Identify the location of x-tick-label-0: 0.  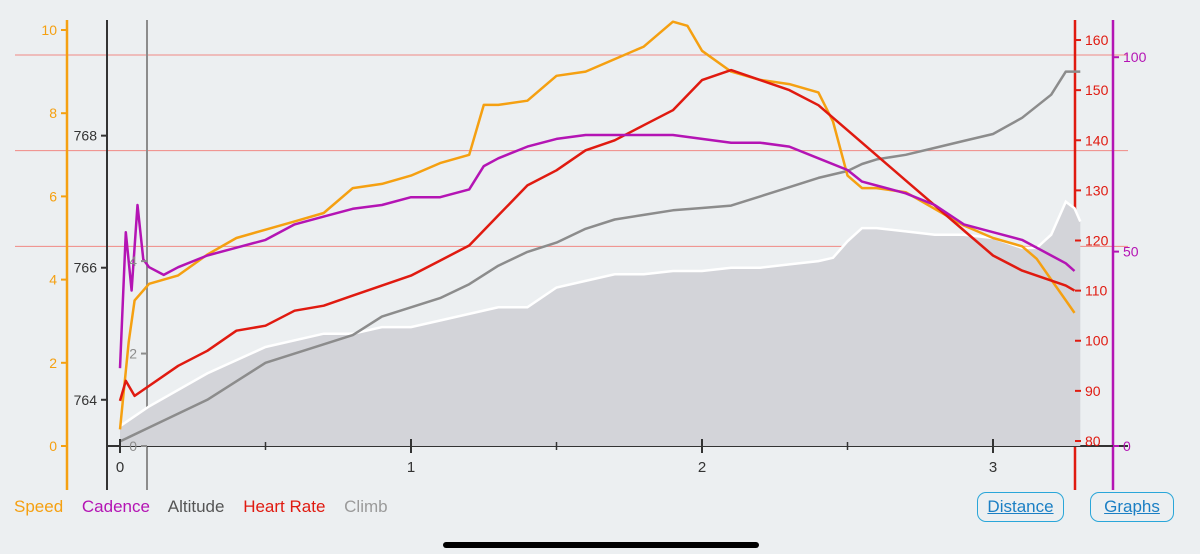
(120, 467).